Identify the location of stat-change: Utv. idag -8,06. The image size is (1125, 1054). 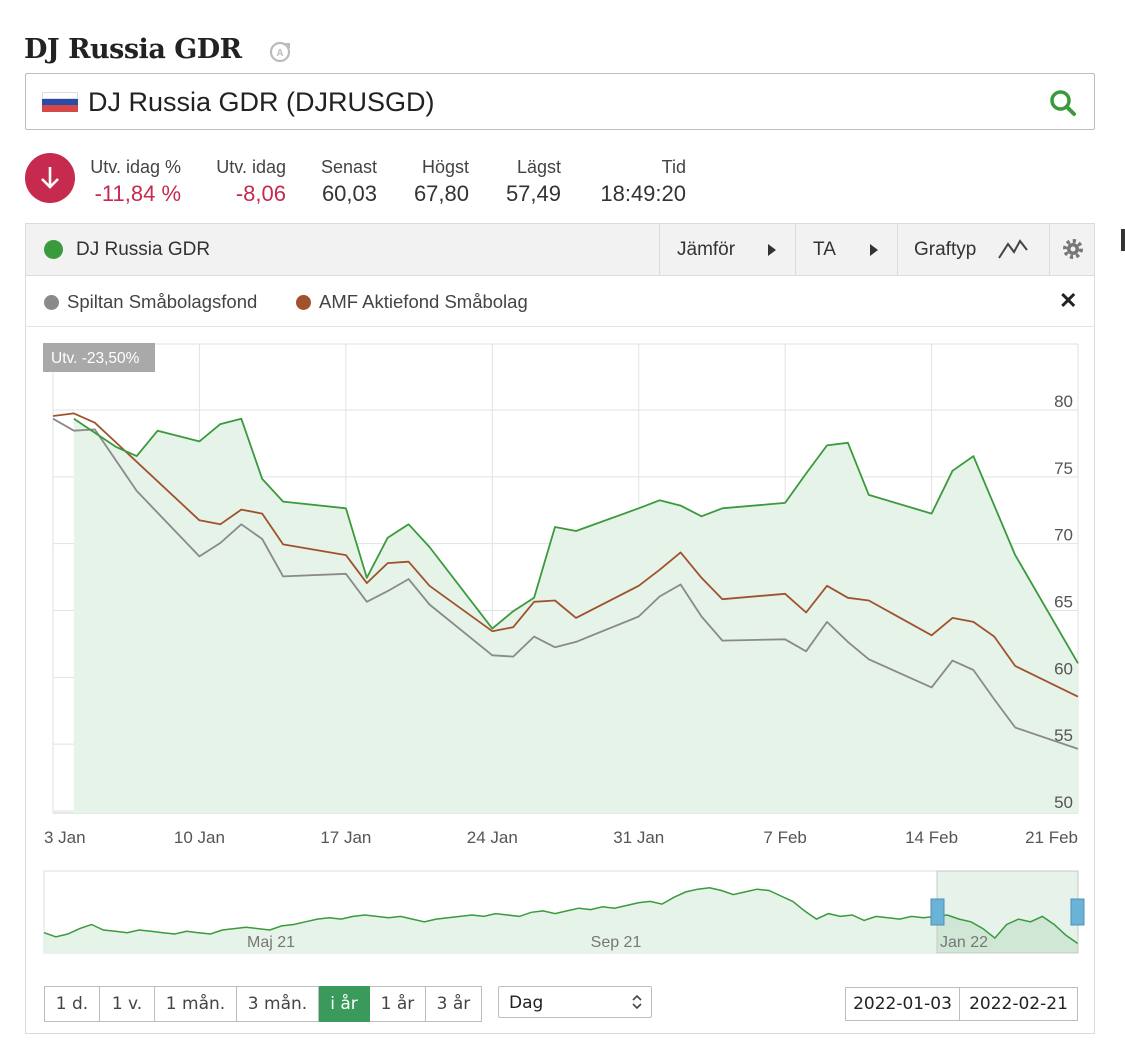
(249, 182).